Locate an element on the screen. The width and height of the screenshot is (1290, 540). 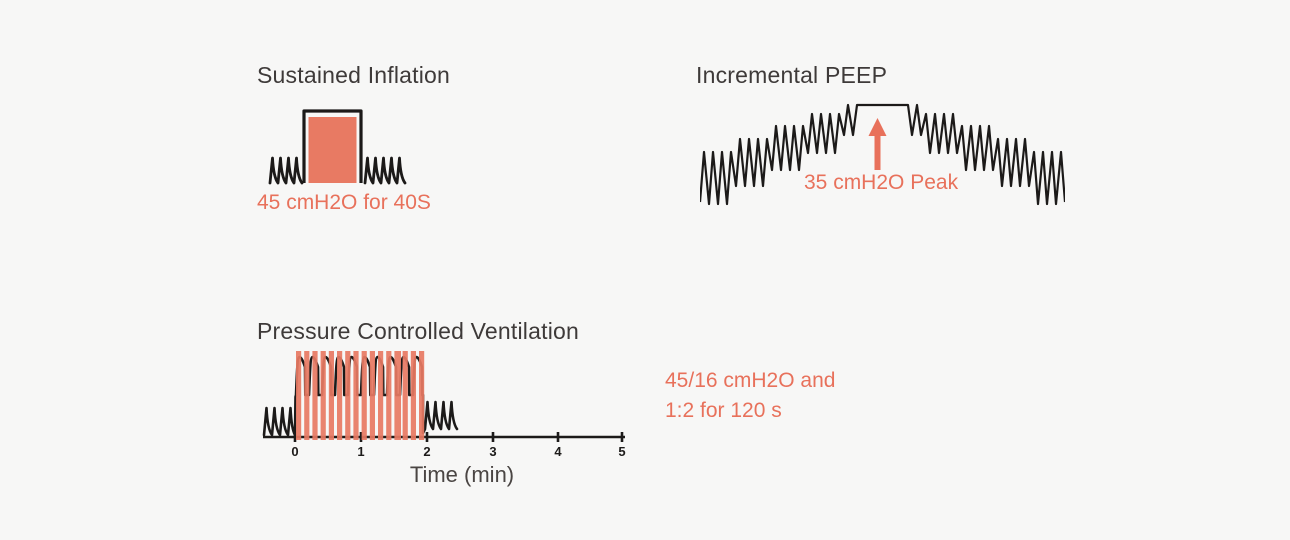
pcv-pressure-trace is located at coordinates (360, 396).